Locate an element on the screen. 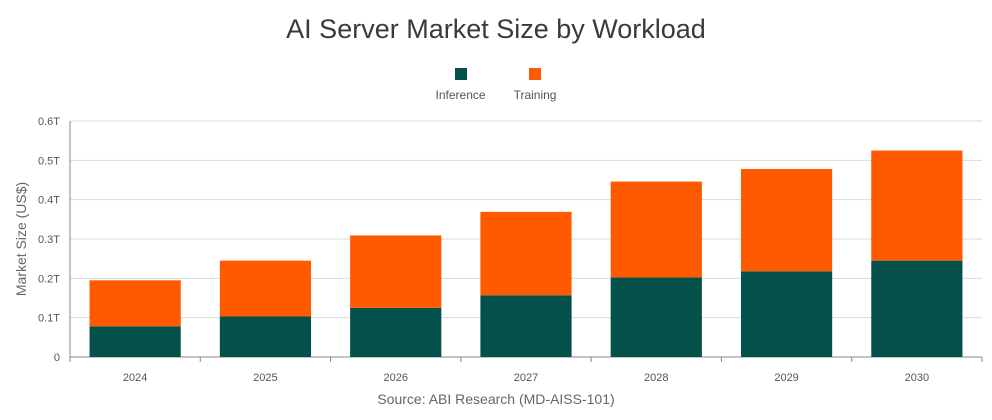 The width and height of the screenshot is (992, 420). bar-training-2030 is located at coordinates (917, 205).